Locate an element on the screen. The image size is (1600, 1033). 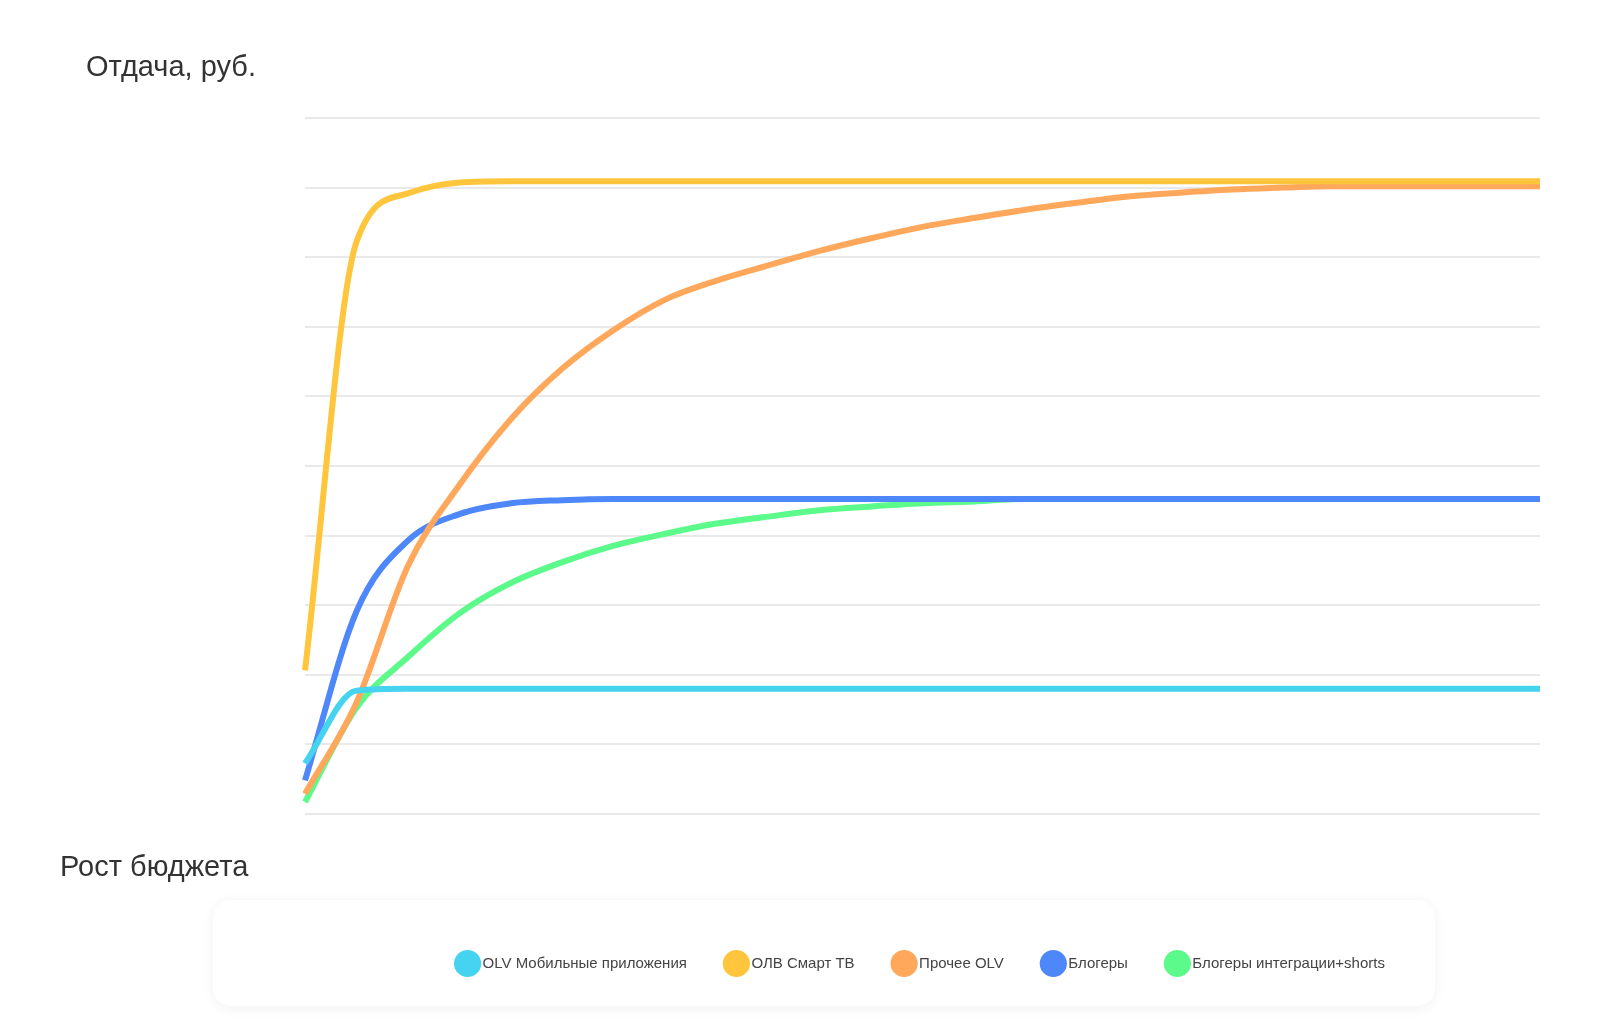
legend-label: Блогеры интеграции+shorts is located at coordinates (1288, 962).